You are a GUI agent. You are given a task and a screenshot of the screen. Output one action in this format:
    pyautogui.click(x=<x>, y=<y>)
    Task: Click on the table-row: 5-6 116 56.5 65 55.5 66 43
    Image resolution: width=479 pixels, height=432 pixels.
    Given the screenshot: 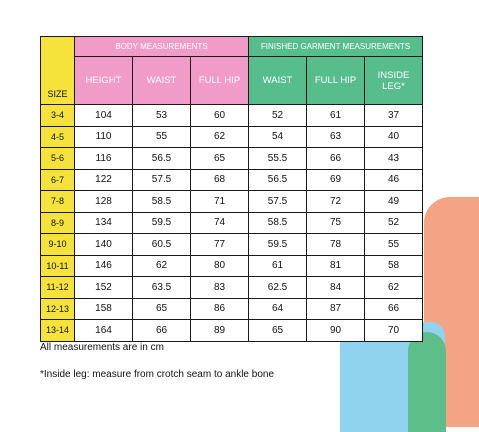 What is the action you would take?
    pyautogui.click(x=231, y=158)
    